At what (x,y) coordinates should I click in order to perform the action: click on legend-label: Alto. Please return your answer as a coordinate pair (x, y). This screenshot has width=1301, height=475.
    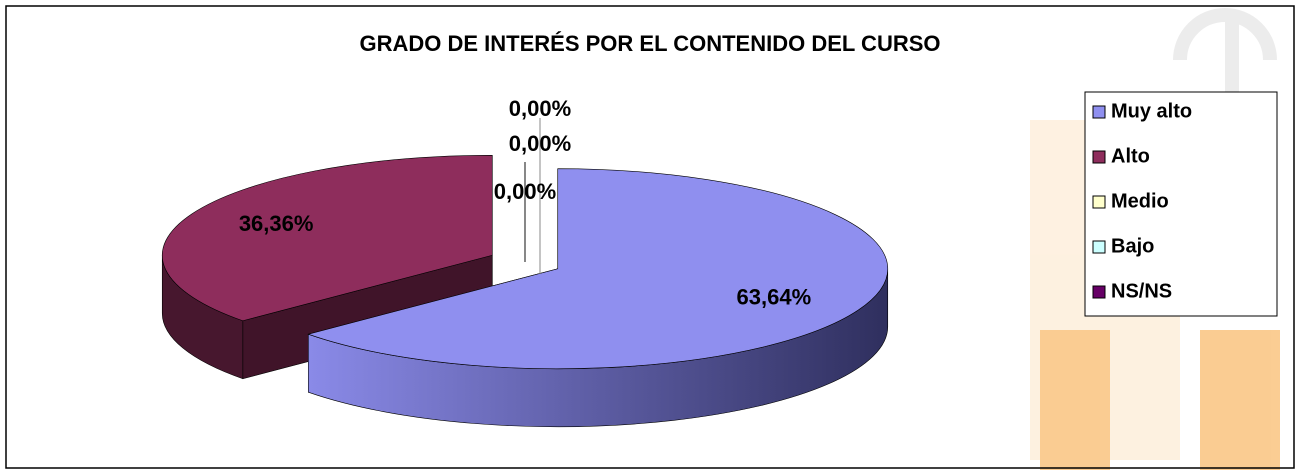
    Looking at the image, I should click on (1130, 156).